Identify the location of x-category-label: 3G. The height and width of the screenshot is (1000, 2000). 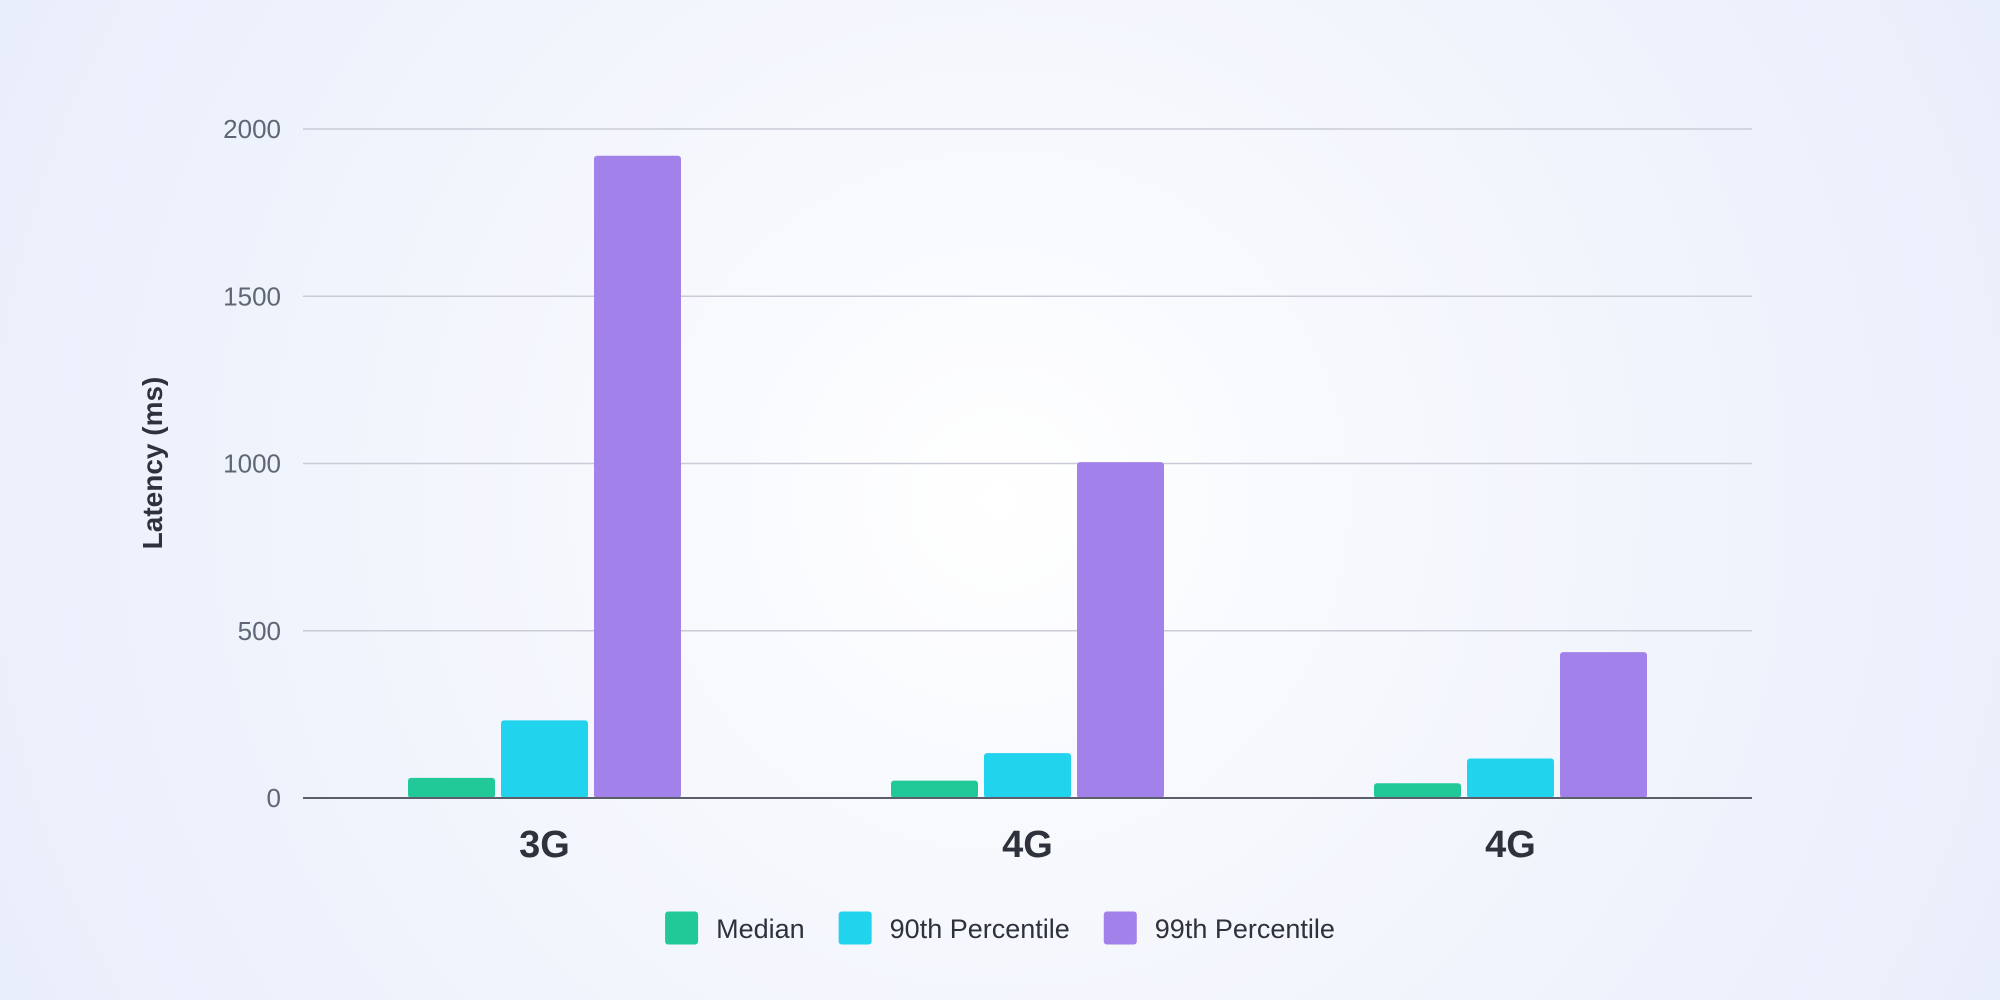
(544, 845).